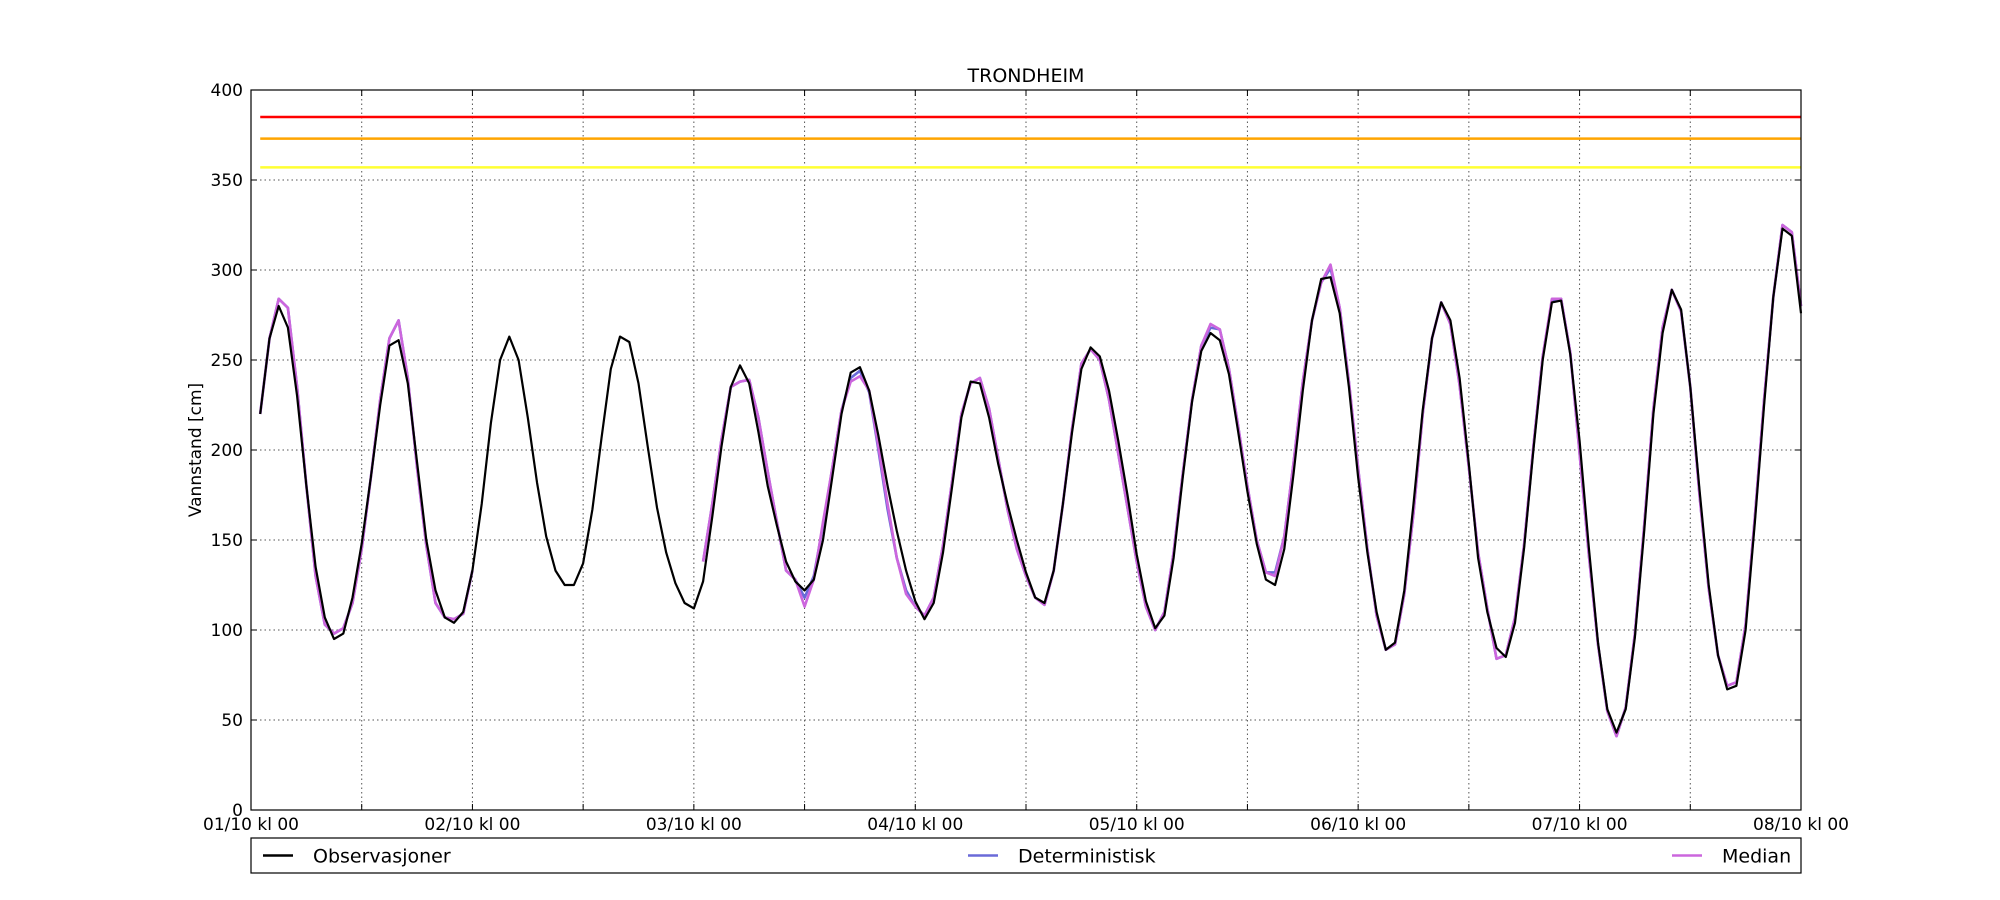 The height and width of the screenshot is (900, 2000). I want to click on x-tick-label: 01/10 kl 00, so click(251, 825).